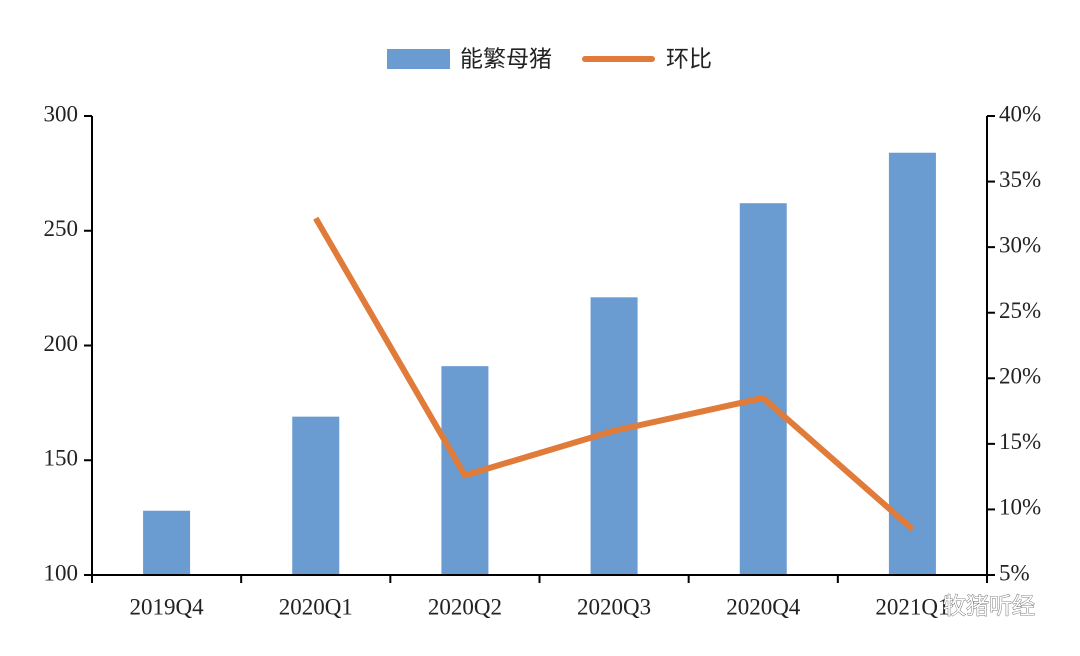 This screenshot has height=656, width=1080. What do you see at coordinates (1020, 441) in the screenshot?
I see `y2-tick-label: 15%` at bounding box center [1020, 441].